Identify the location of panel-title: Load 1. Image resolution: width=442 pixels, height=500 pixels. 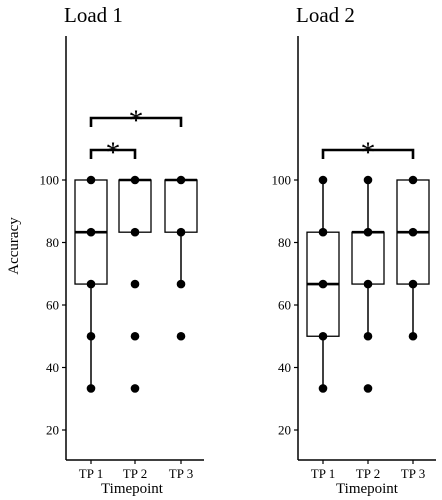
(93, 15).